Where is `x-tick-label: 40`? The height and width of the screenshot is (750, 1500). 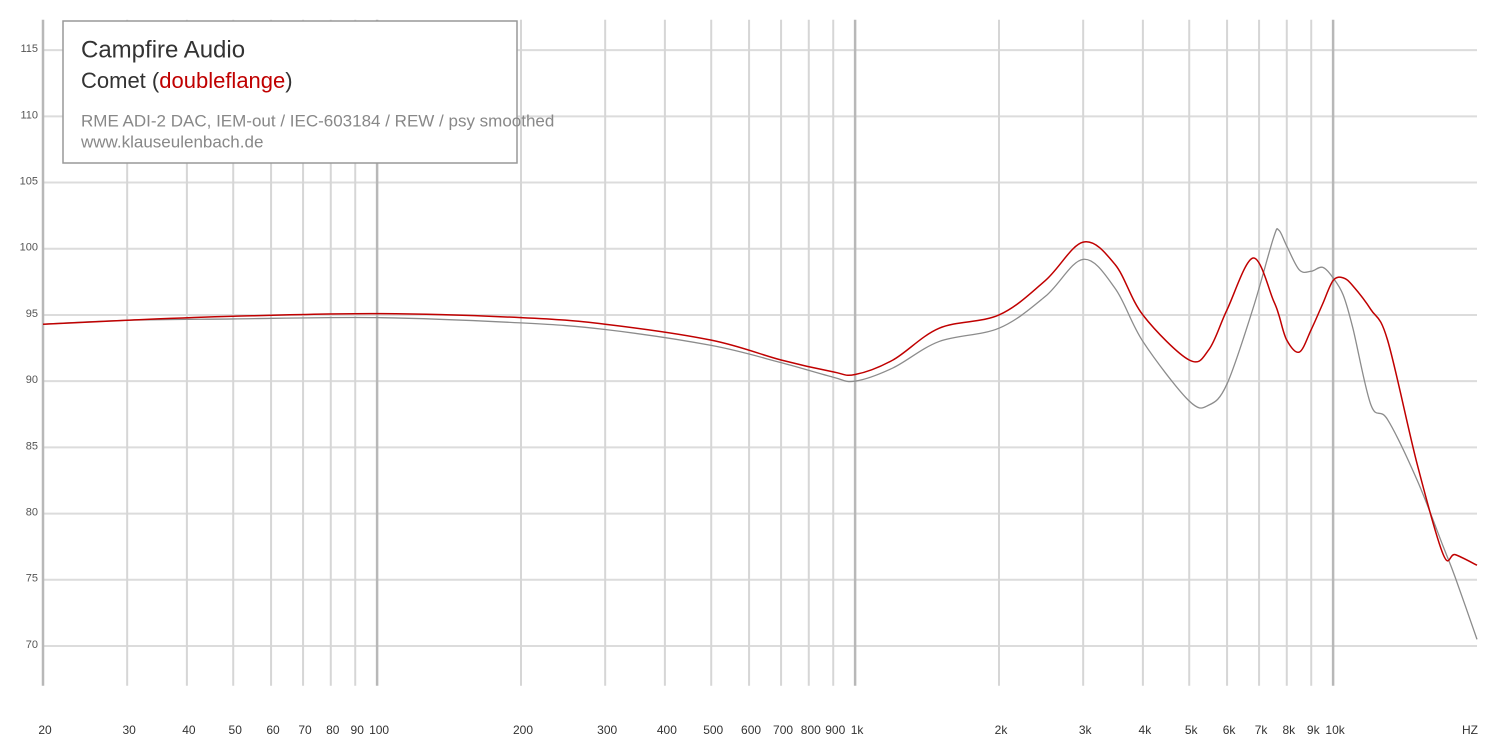
x-tick-label: 40 is located at coordinates (189, 730).